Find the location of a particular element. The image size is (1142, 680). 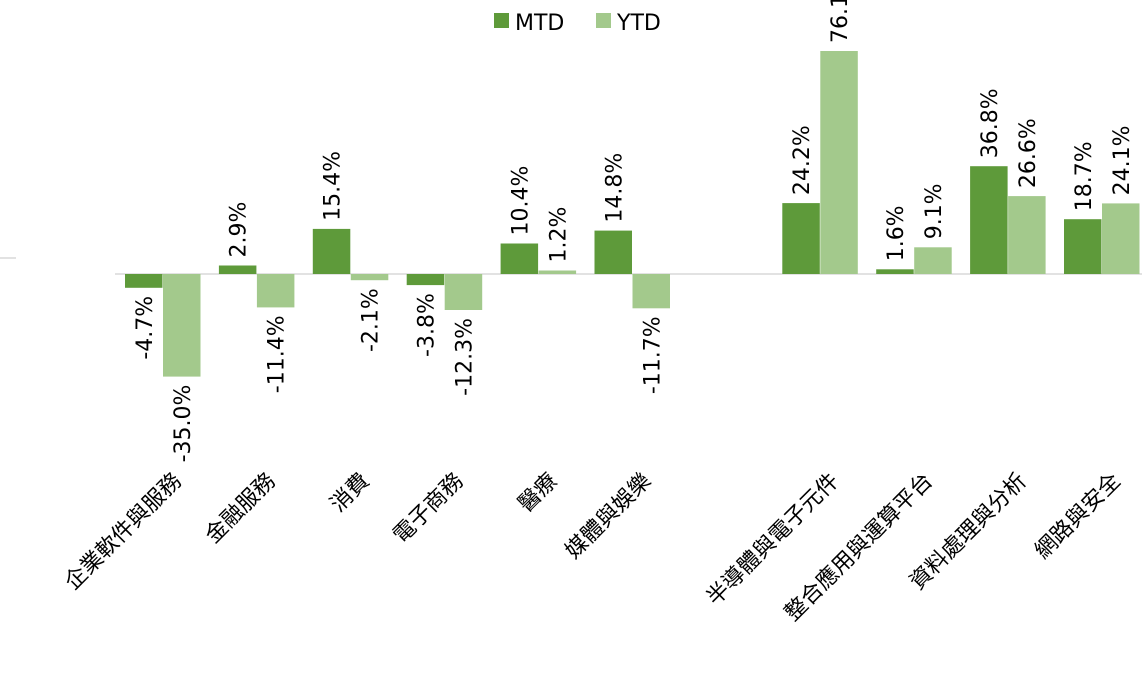

category-label-0: 企業軟件與服務 is located at coordinates (123, 532).